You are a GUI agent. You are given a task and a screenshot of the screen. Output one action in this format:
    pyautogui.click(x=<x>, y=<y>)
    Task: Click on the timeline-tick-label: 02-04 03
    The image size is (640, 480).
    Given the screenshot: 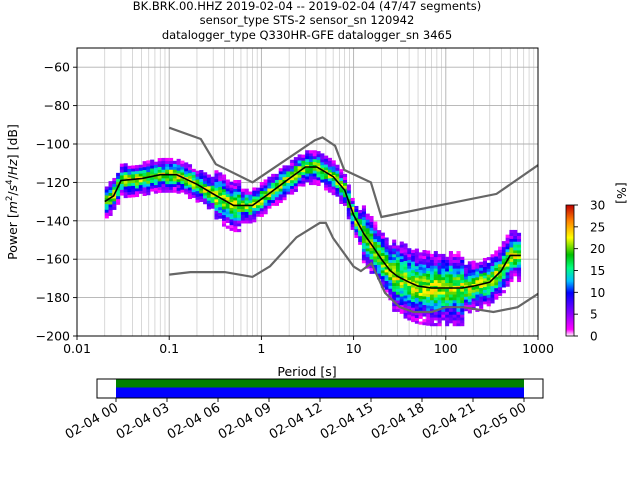 What is the action you would take?
    pyautogui.click(x=143, y=421)
    